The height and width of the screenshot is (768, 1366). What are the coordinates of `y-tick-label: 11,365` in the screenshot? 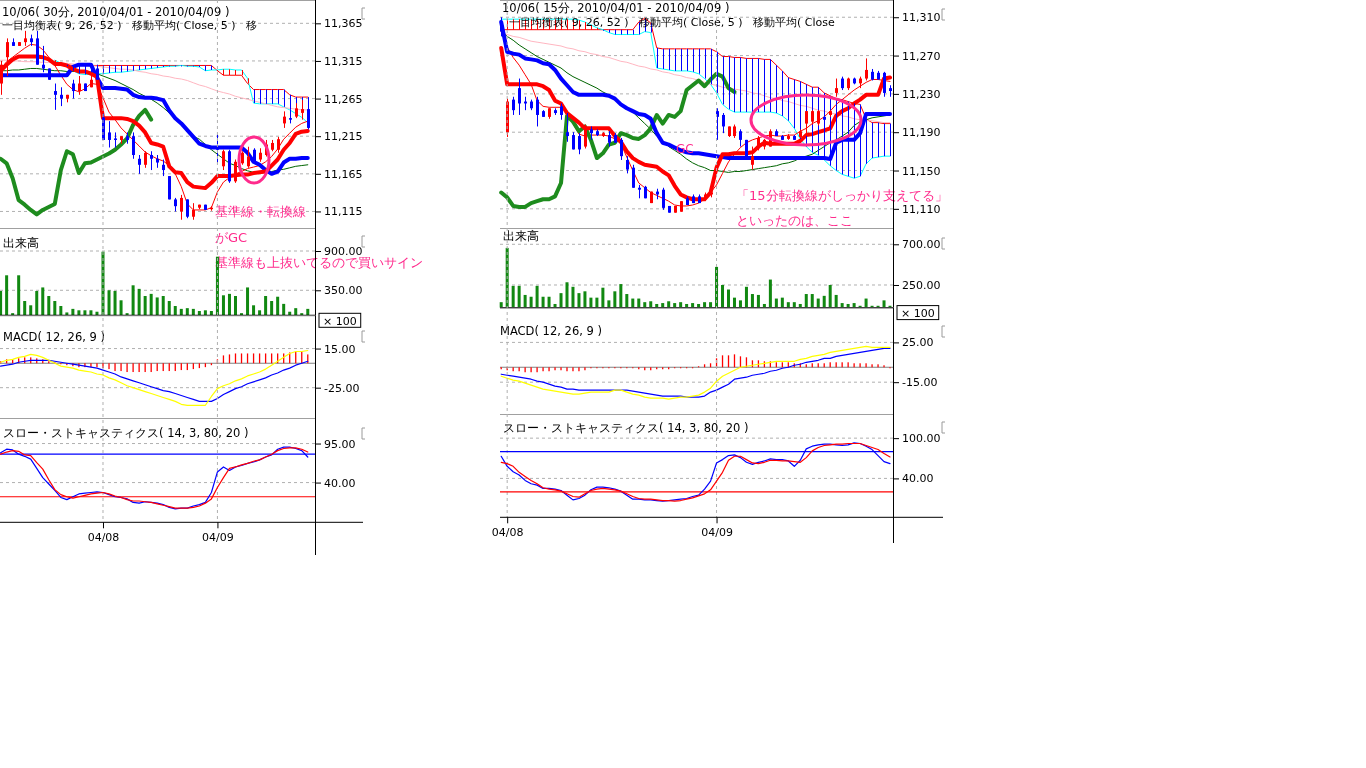 It's located at (343, 24).